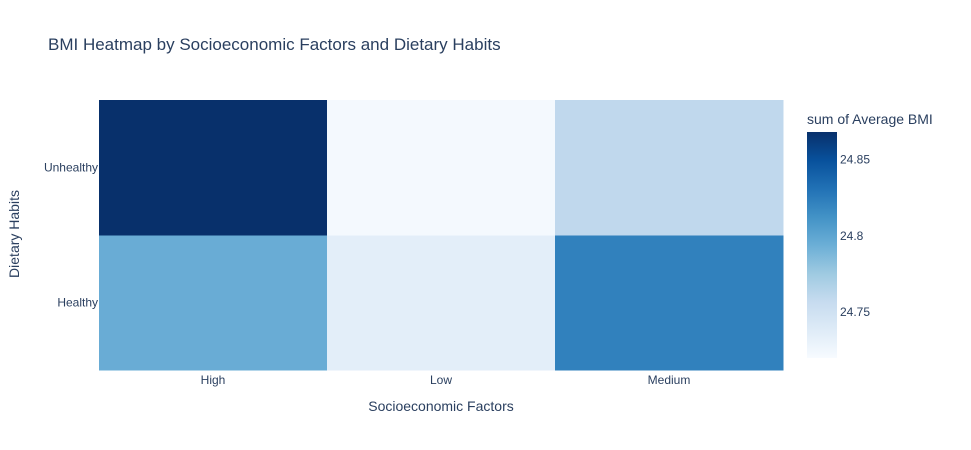  I want to click on x-tick-label: Medium, so click(669, 380).